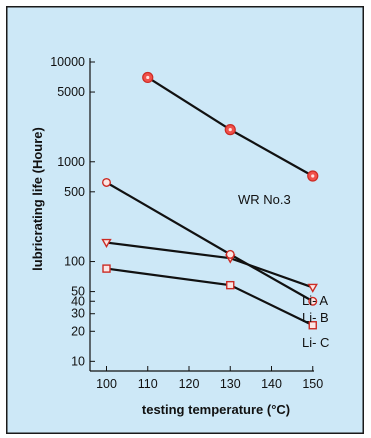 Image resolution: width=371 pixels, height=438 pixels. I want to click on x-tick-label: 110, so click(148, 384).